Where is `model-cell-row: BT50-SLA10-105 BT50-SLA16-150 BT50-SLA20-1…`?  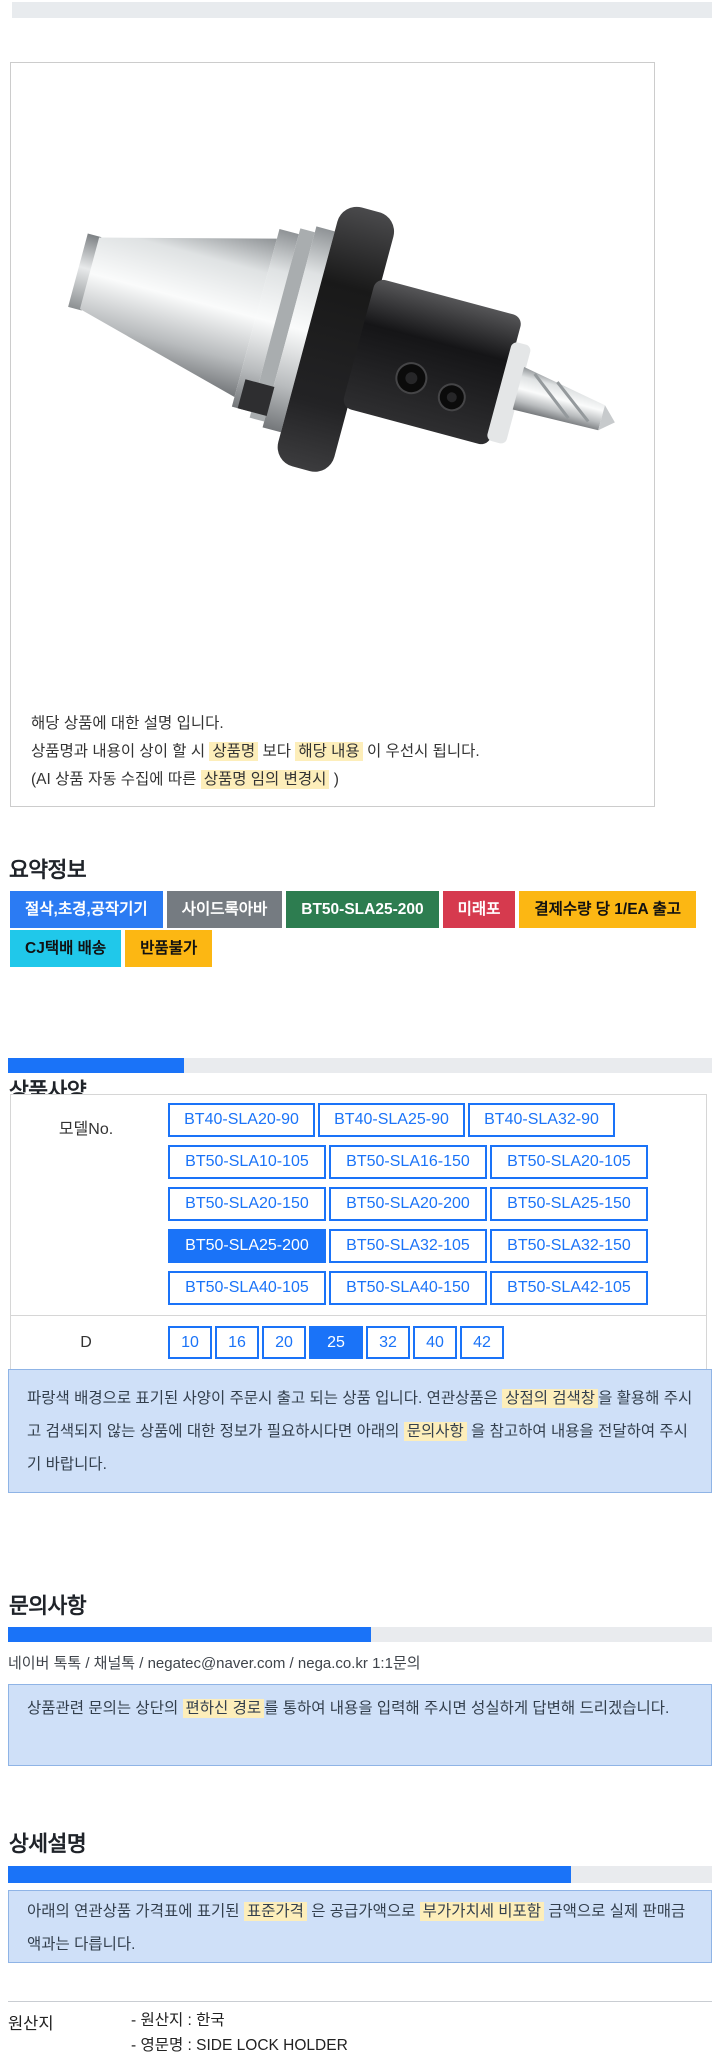
model-cell-row: BT50-SLA10-105 BT50-SLA16-150 BT50-SLA20-1… is located at coordinates (408, 1162).